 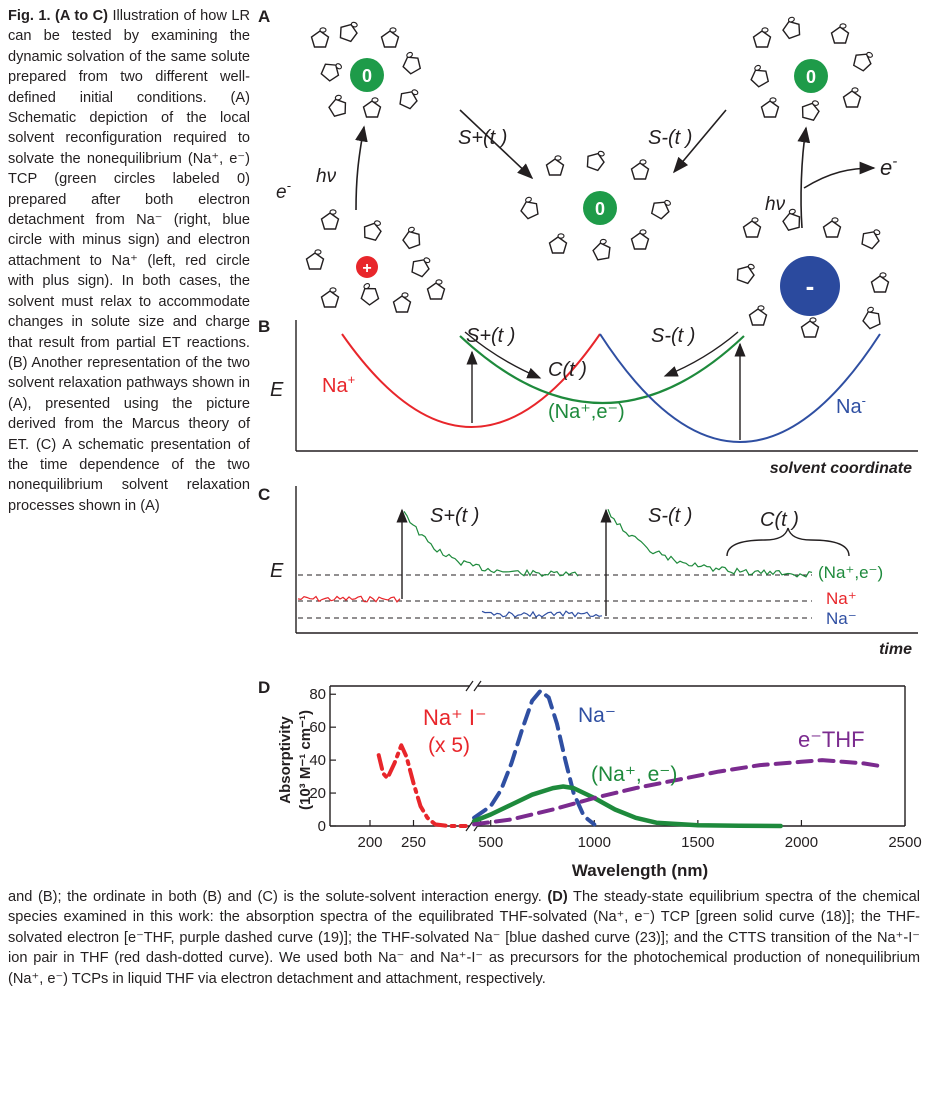 I want to click on solvated-pair-cluster-right: 0, so click(x=811, y=68).